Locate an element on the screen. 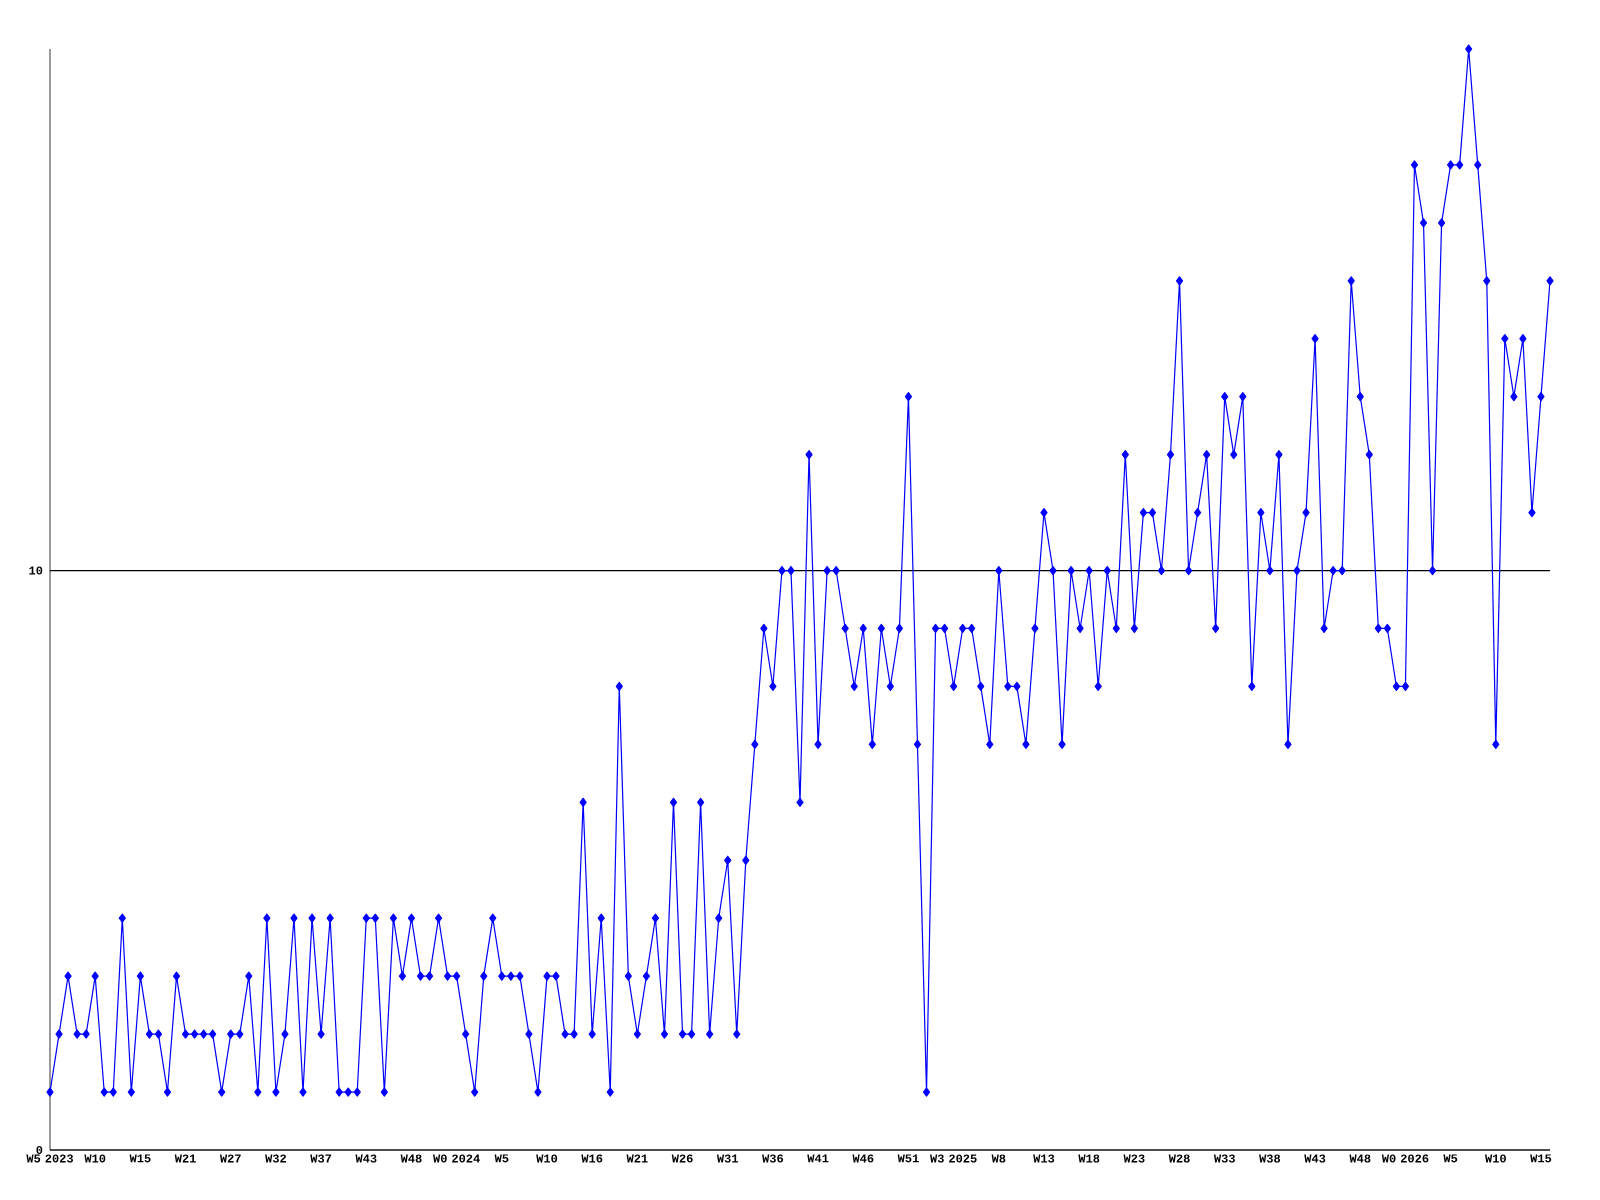 The height and width of the screenshot is (1200, 1600). x-tick-label: W0 2026 is located at coordinates (1405, 1158).